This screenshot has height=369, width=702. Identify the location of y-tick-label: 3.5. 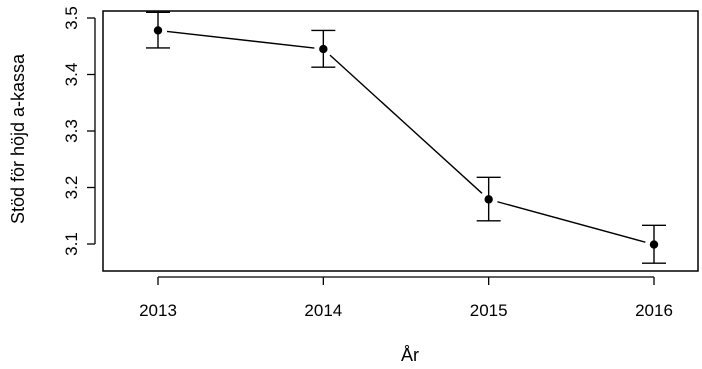
(71, 18).